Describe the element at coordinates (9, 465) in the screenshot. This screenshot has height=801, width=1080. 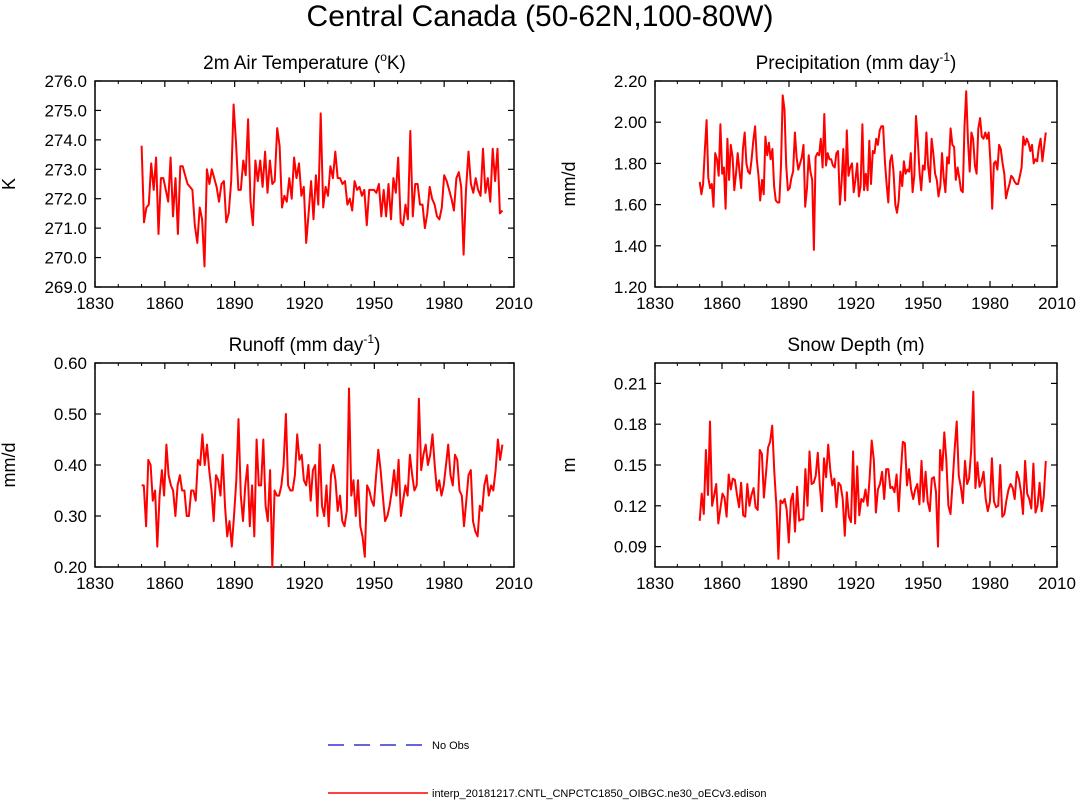
I see `runoff-ylabel: mm/d` at that location.